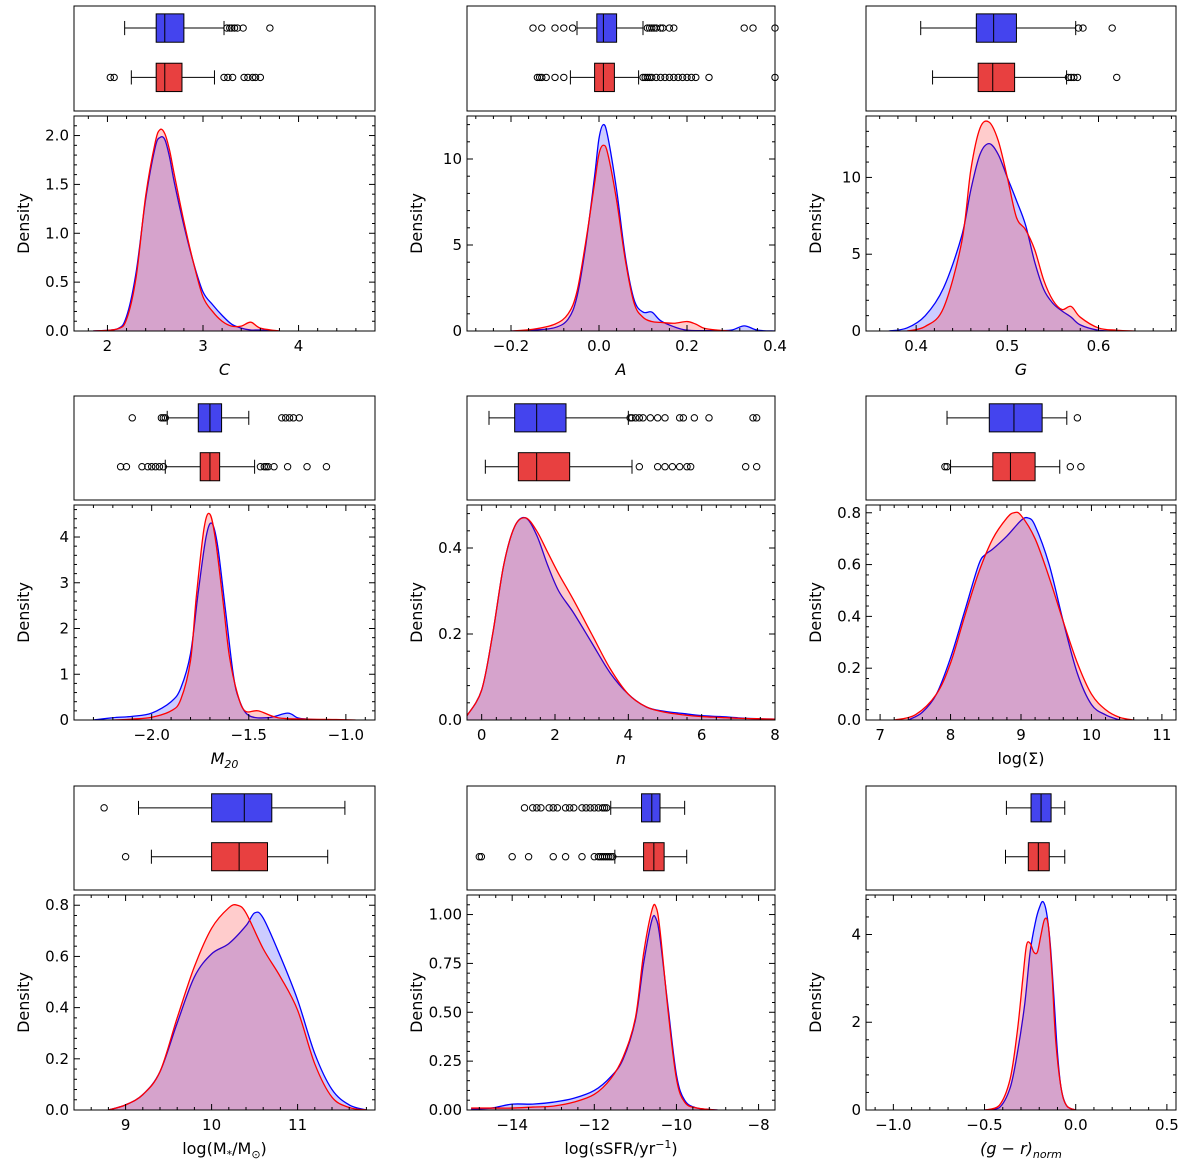 The image size is (1200, 1169). Describe the element at coordinates (450, 548) in the screenshot. I see `y-tick-label: 0.4` at that location.